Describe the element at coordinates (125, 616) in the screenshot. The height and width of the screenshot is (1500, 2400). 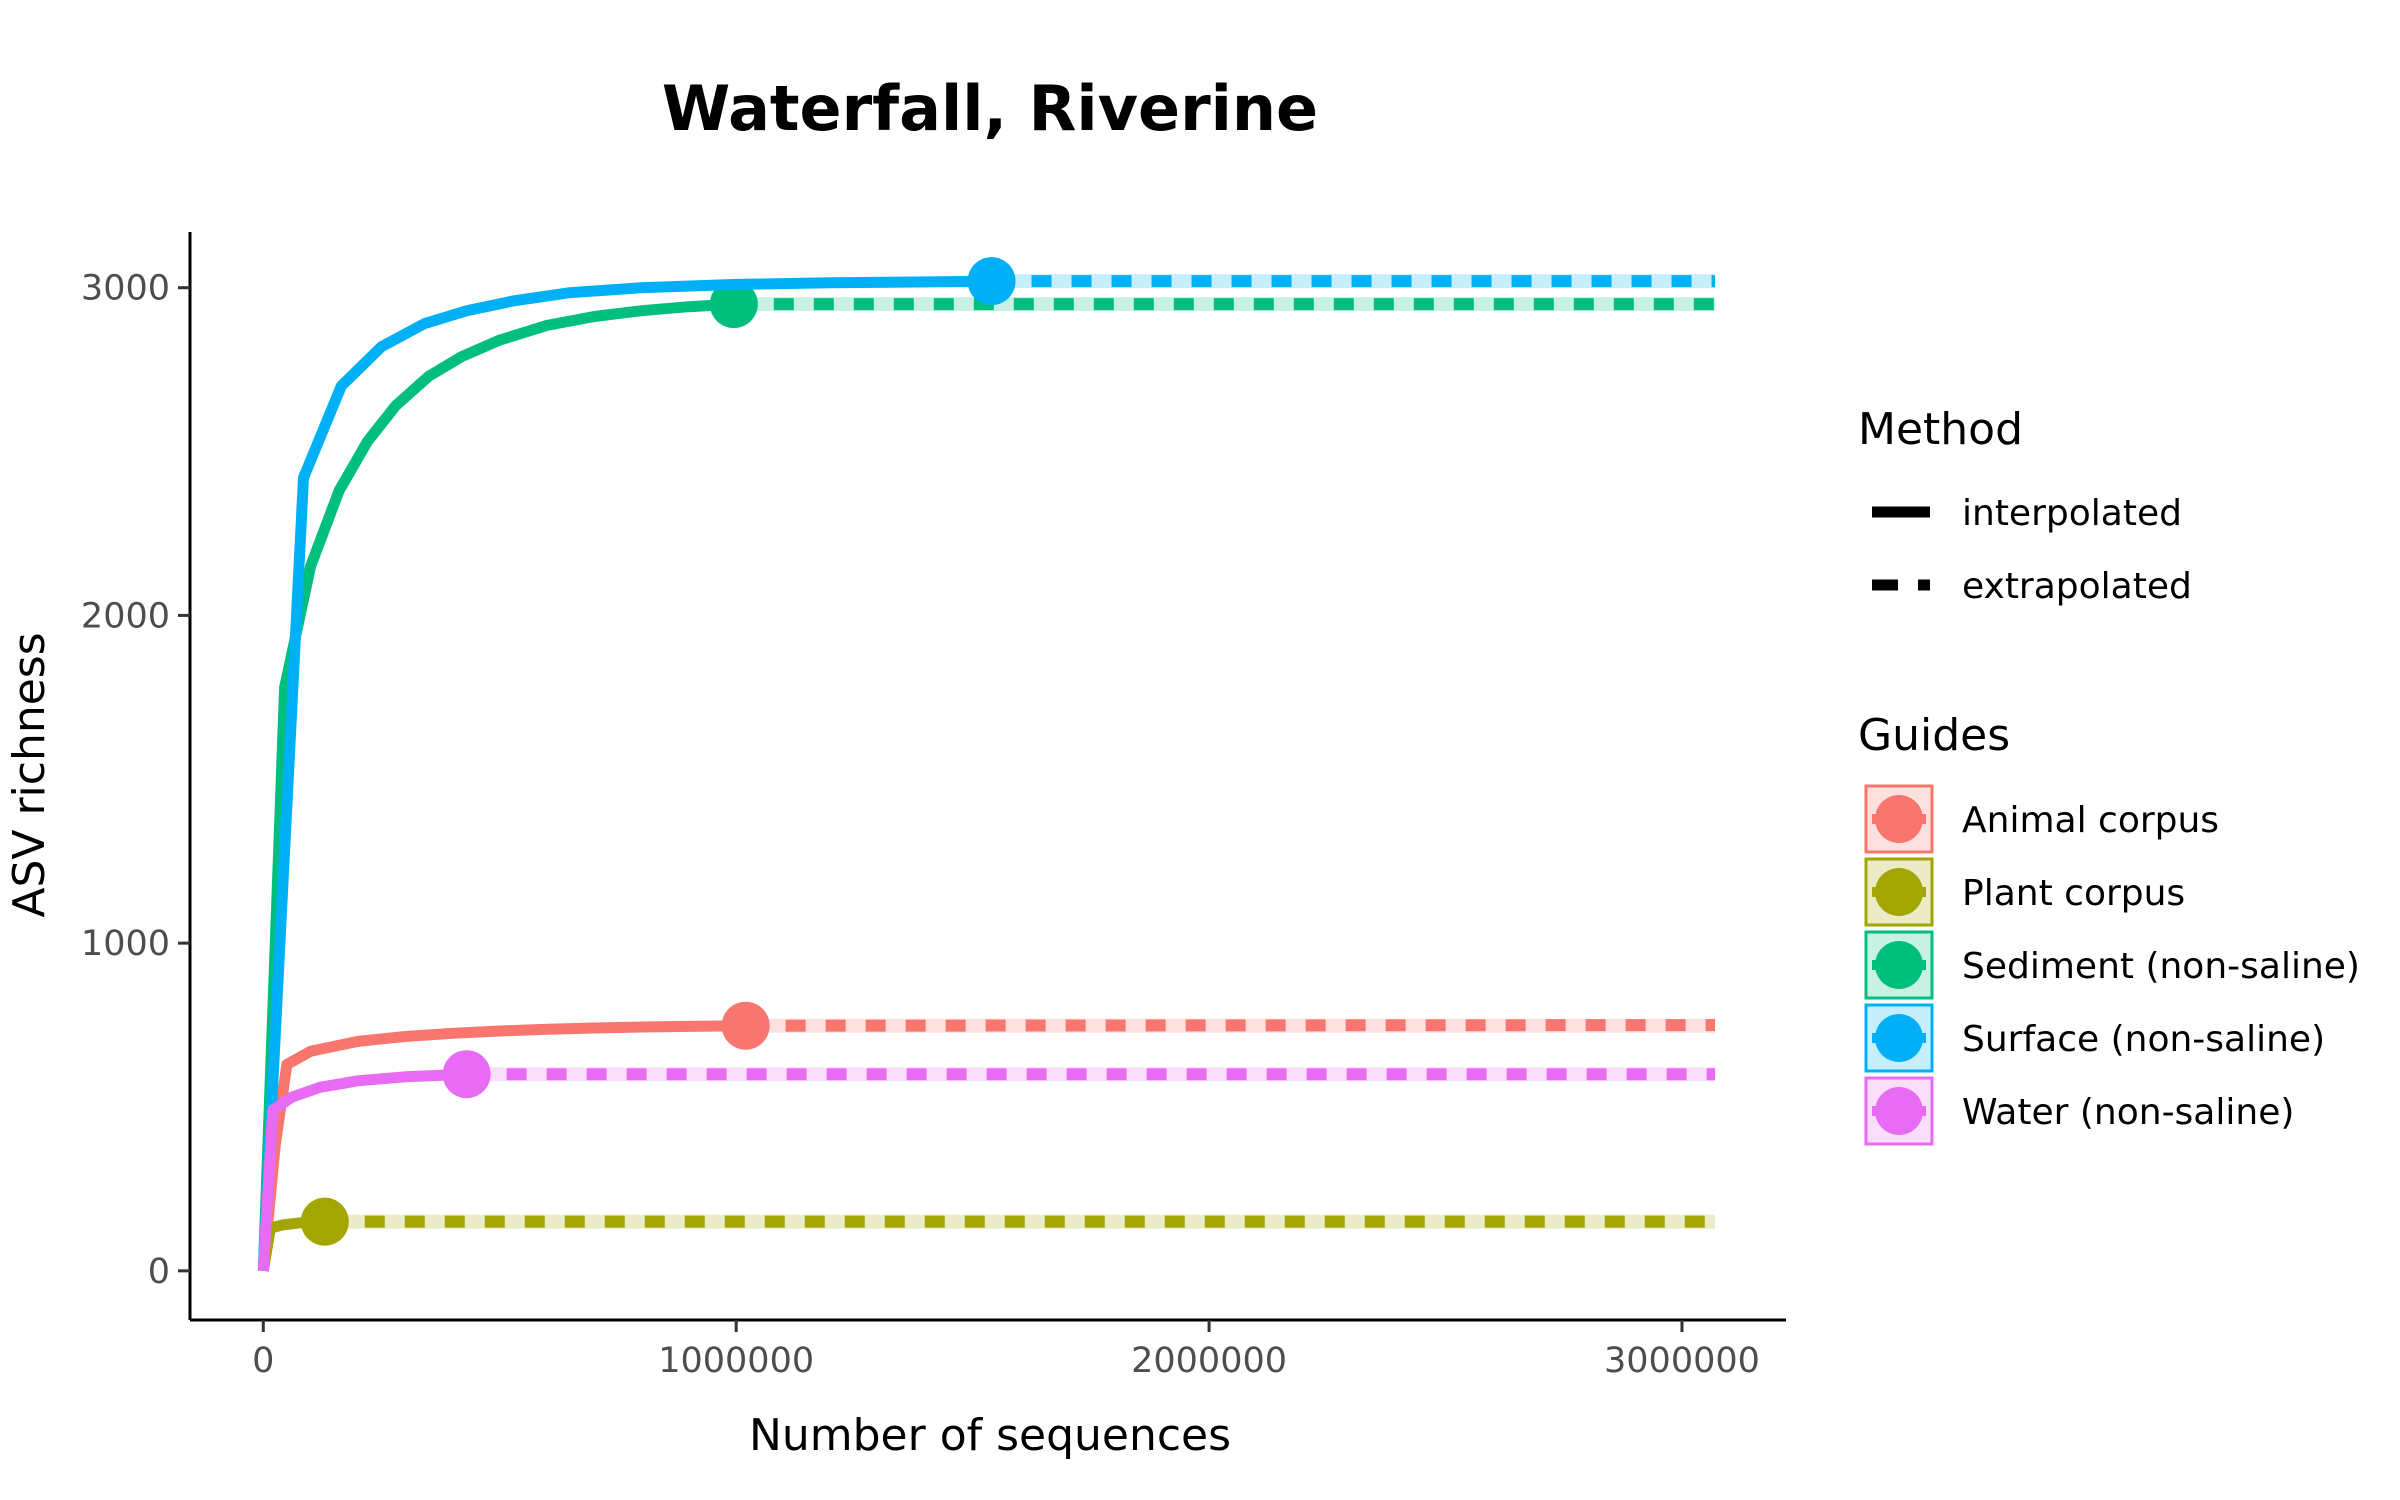
I see `y-tick-label: 2000` at that location.